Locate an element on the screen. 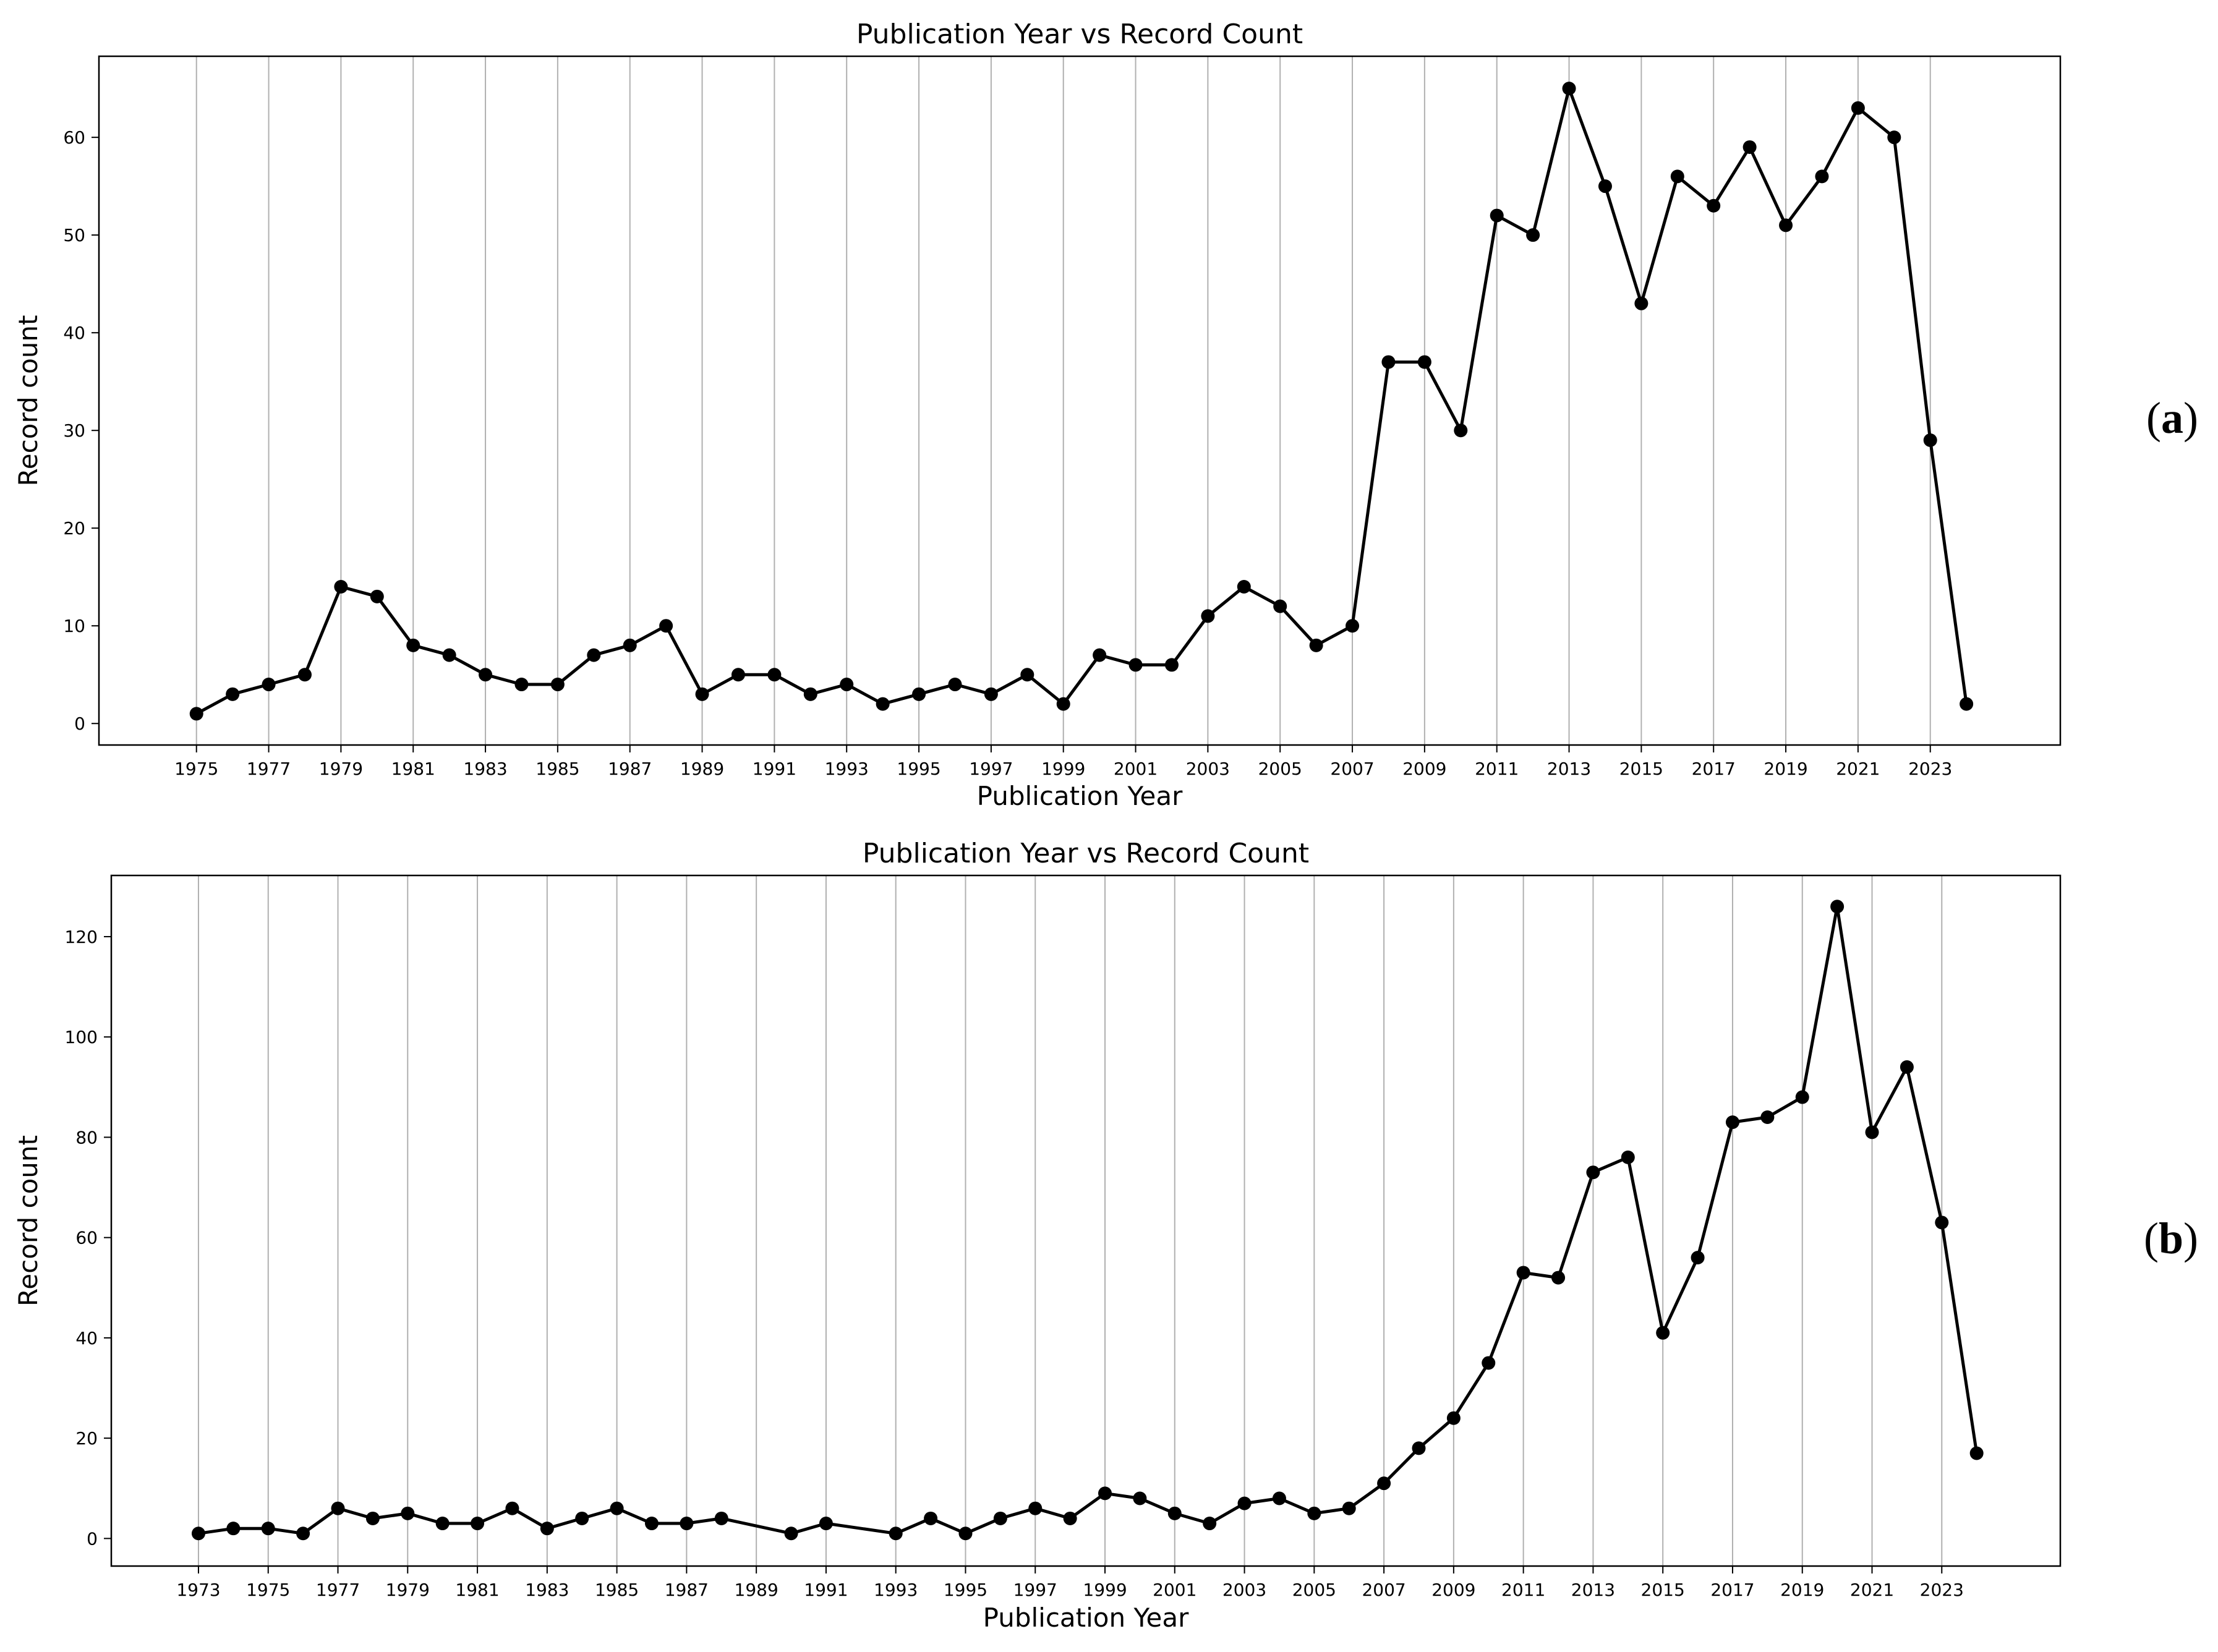 This screenshot has height=1652, width=2218. y-axis-ticks: 0 20 40 60 80 100 120 is located at coordinates (88, 1238).